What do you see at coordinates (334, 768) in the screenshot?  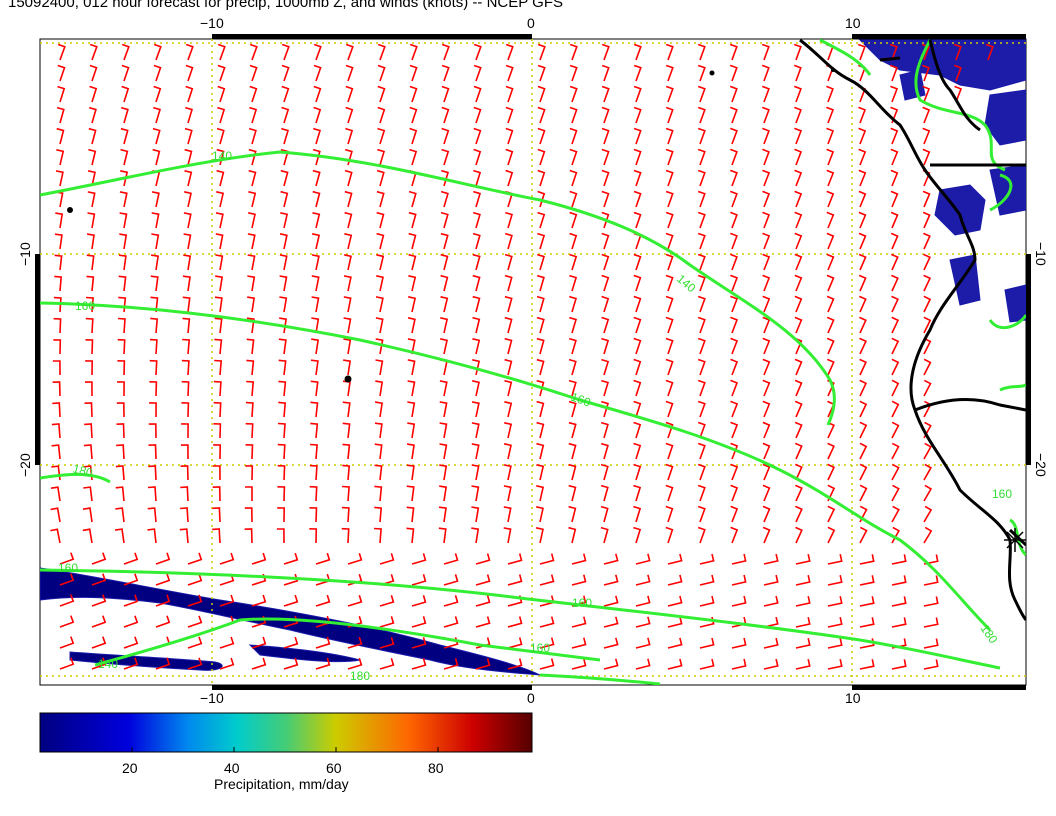 I see `colorbar-tick-label: 60` at bounding box center [334, 768].